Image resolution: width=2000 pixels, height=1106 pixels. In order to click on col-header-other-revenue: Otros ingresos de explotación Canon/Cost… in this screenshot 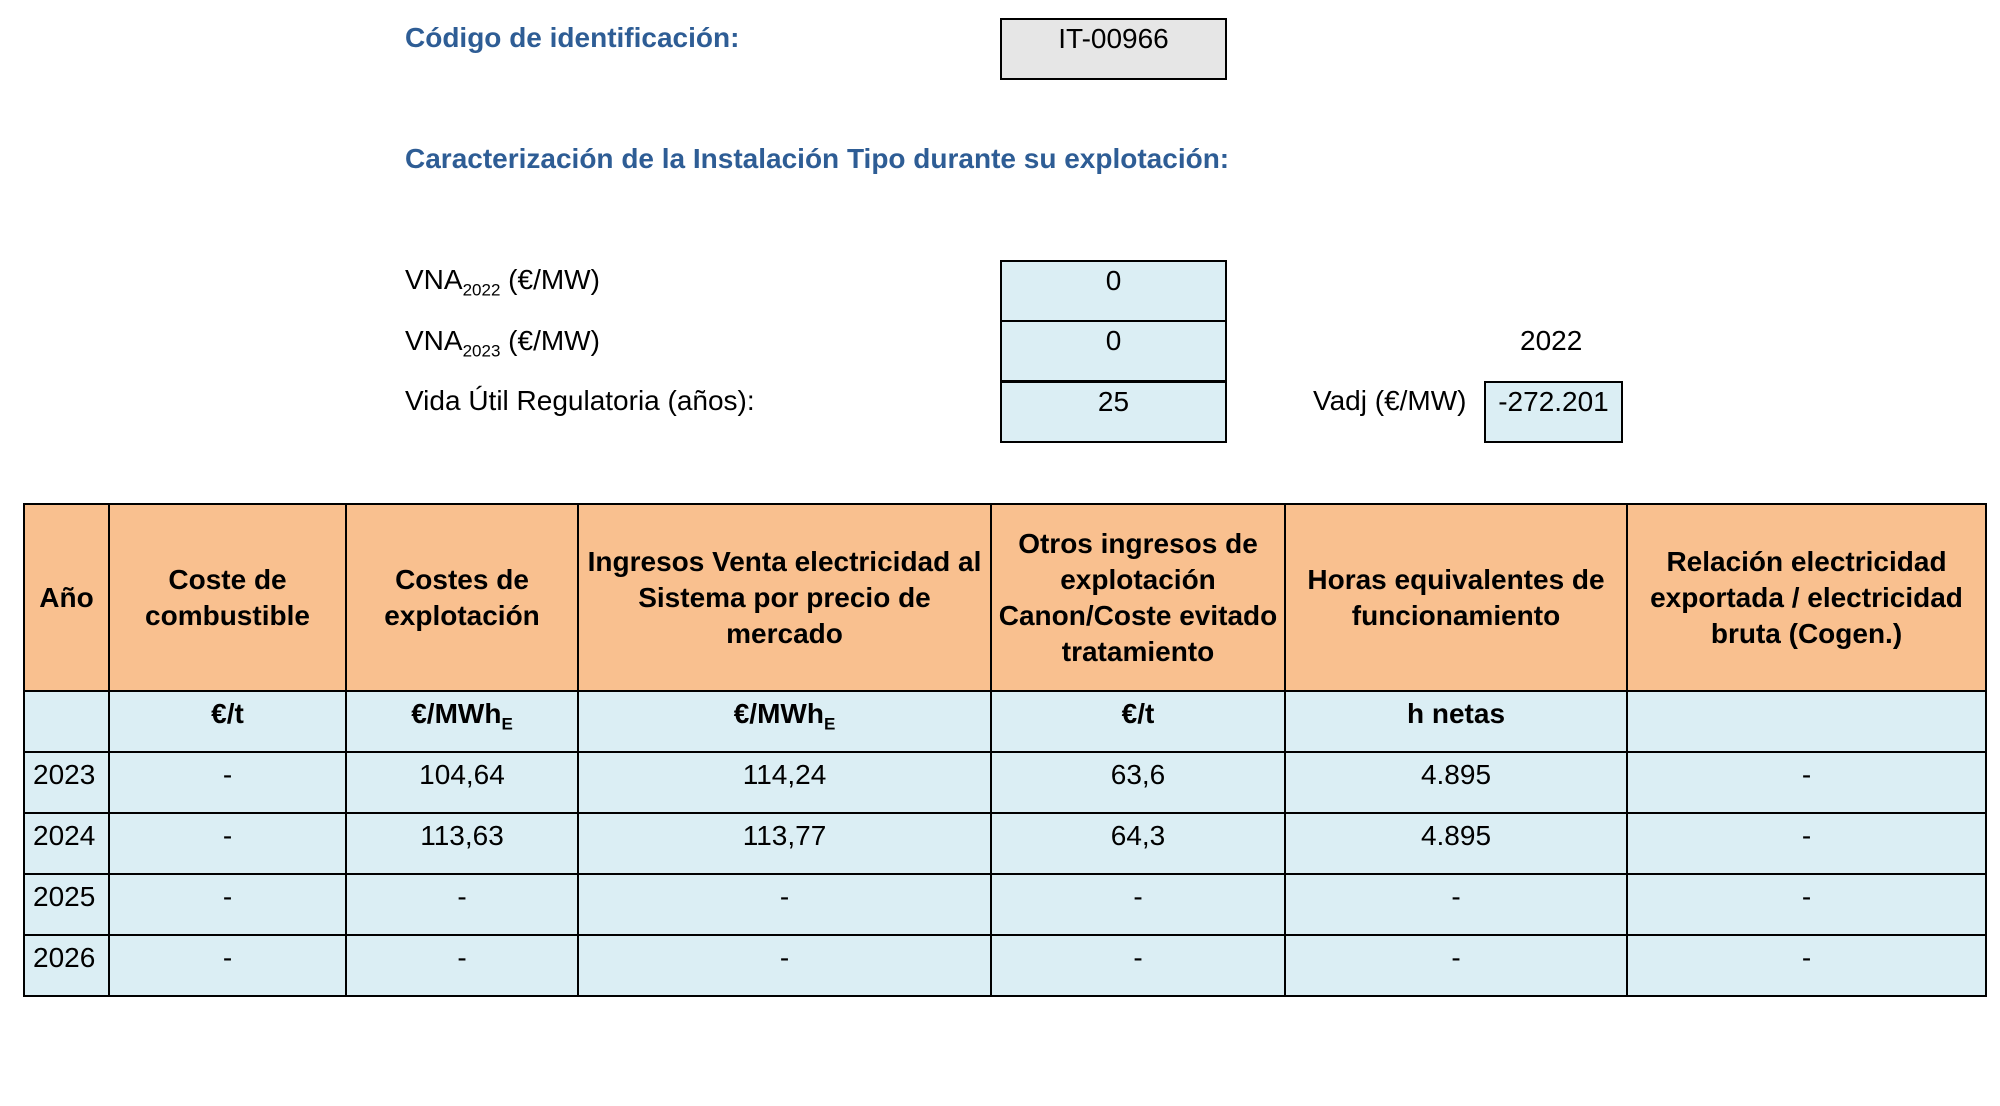, I will do `click(1138, 597)`.